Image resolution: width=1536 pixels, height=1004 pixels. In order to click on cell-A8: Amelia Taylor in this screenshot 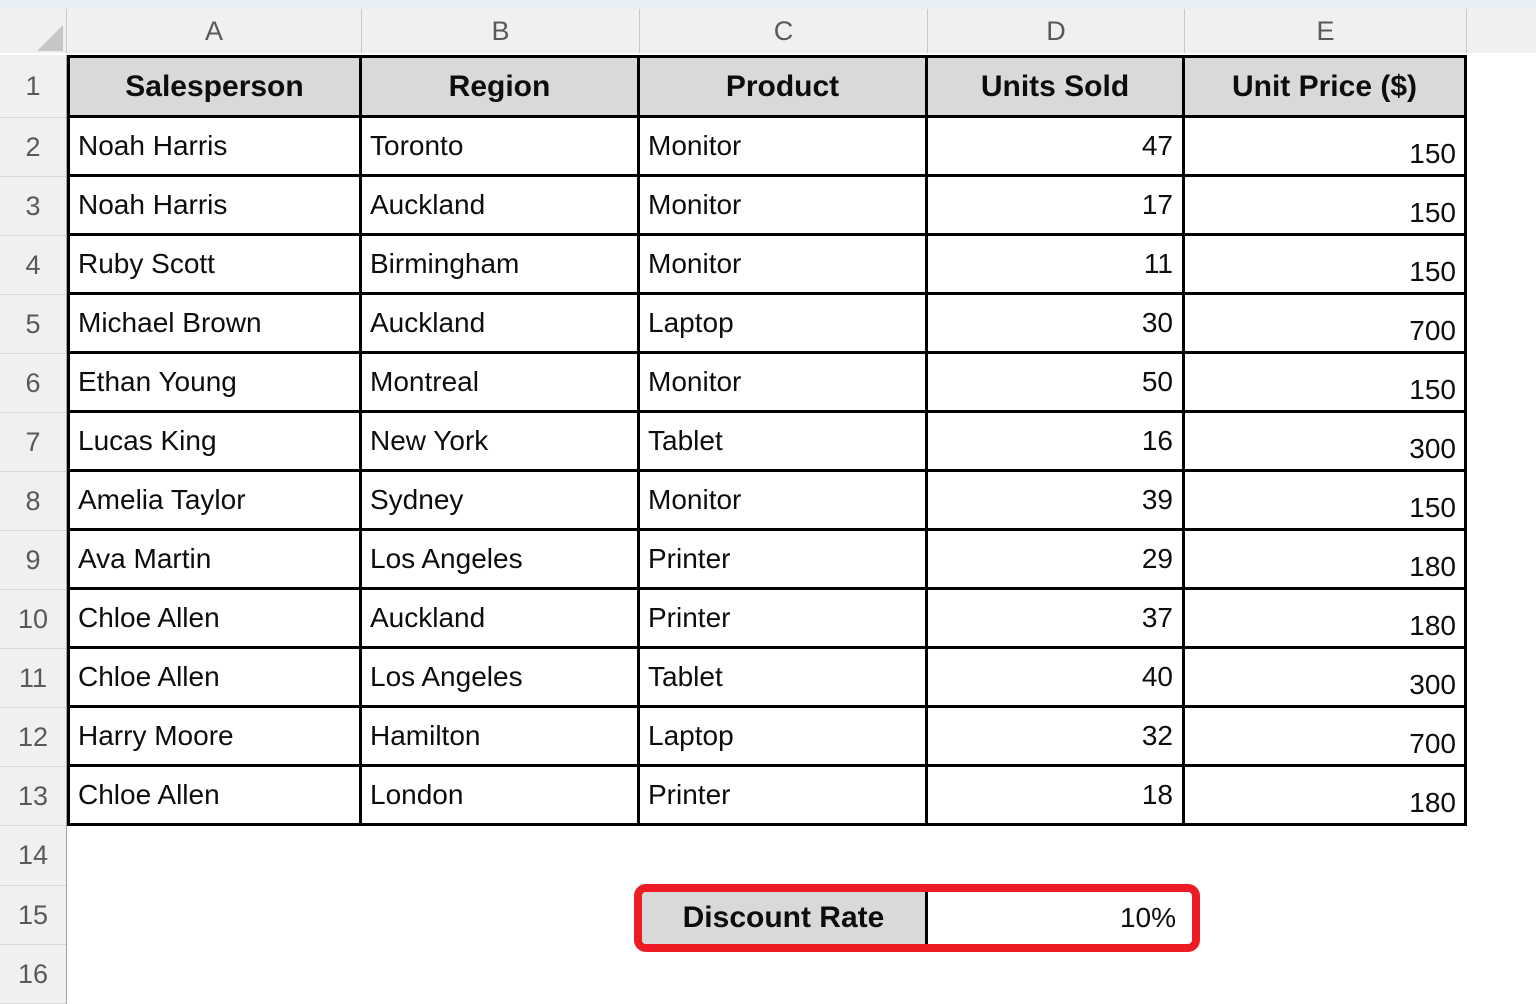, I will do `click(216, 501)`.